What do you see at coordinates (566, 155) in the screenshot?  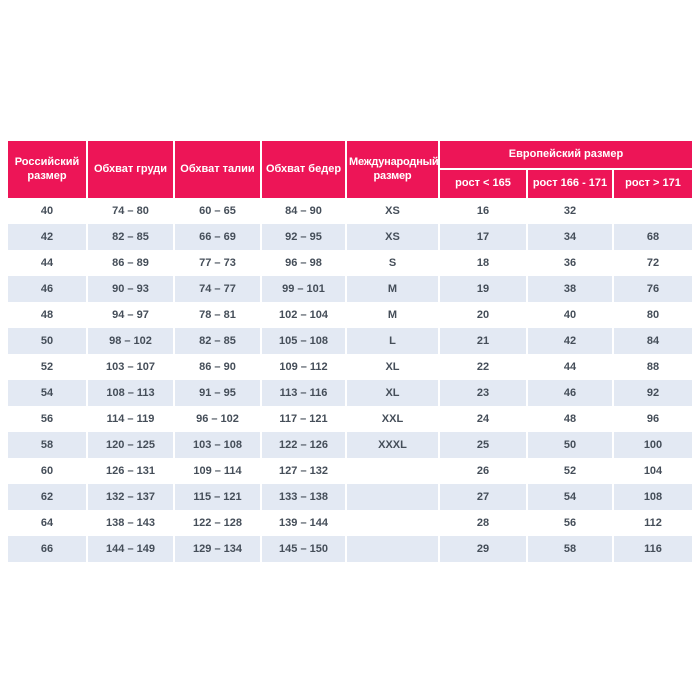 I see `col-header-european-size-group: Европейский размер` at bounding box center [566, 155].